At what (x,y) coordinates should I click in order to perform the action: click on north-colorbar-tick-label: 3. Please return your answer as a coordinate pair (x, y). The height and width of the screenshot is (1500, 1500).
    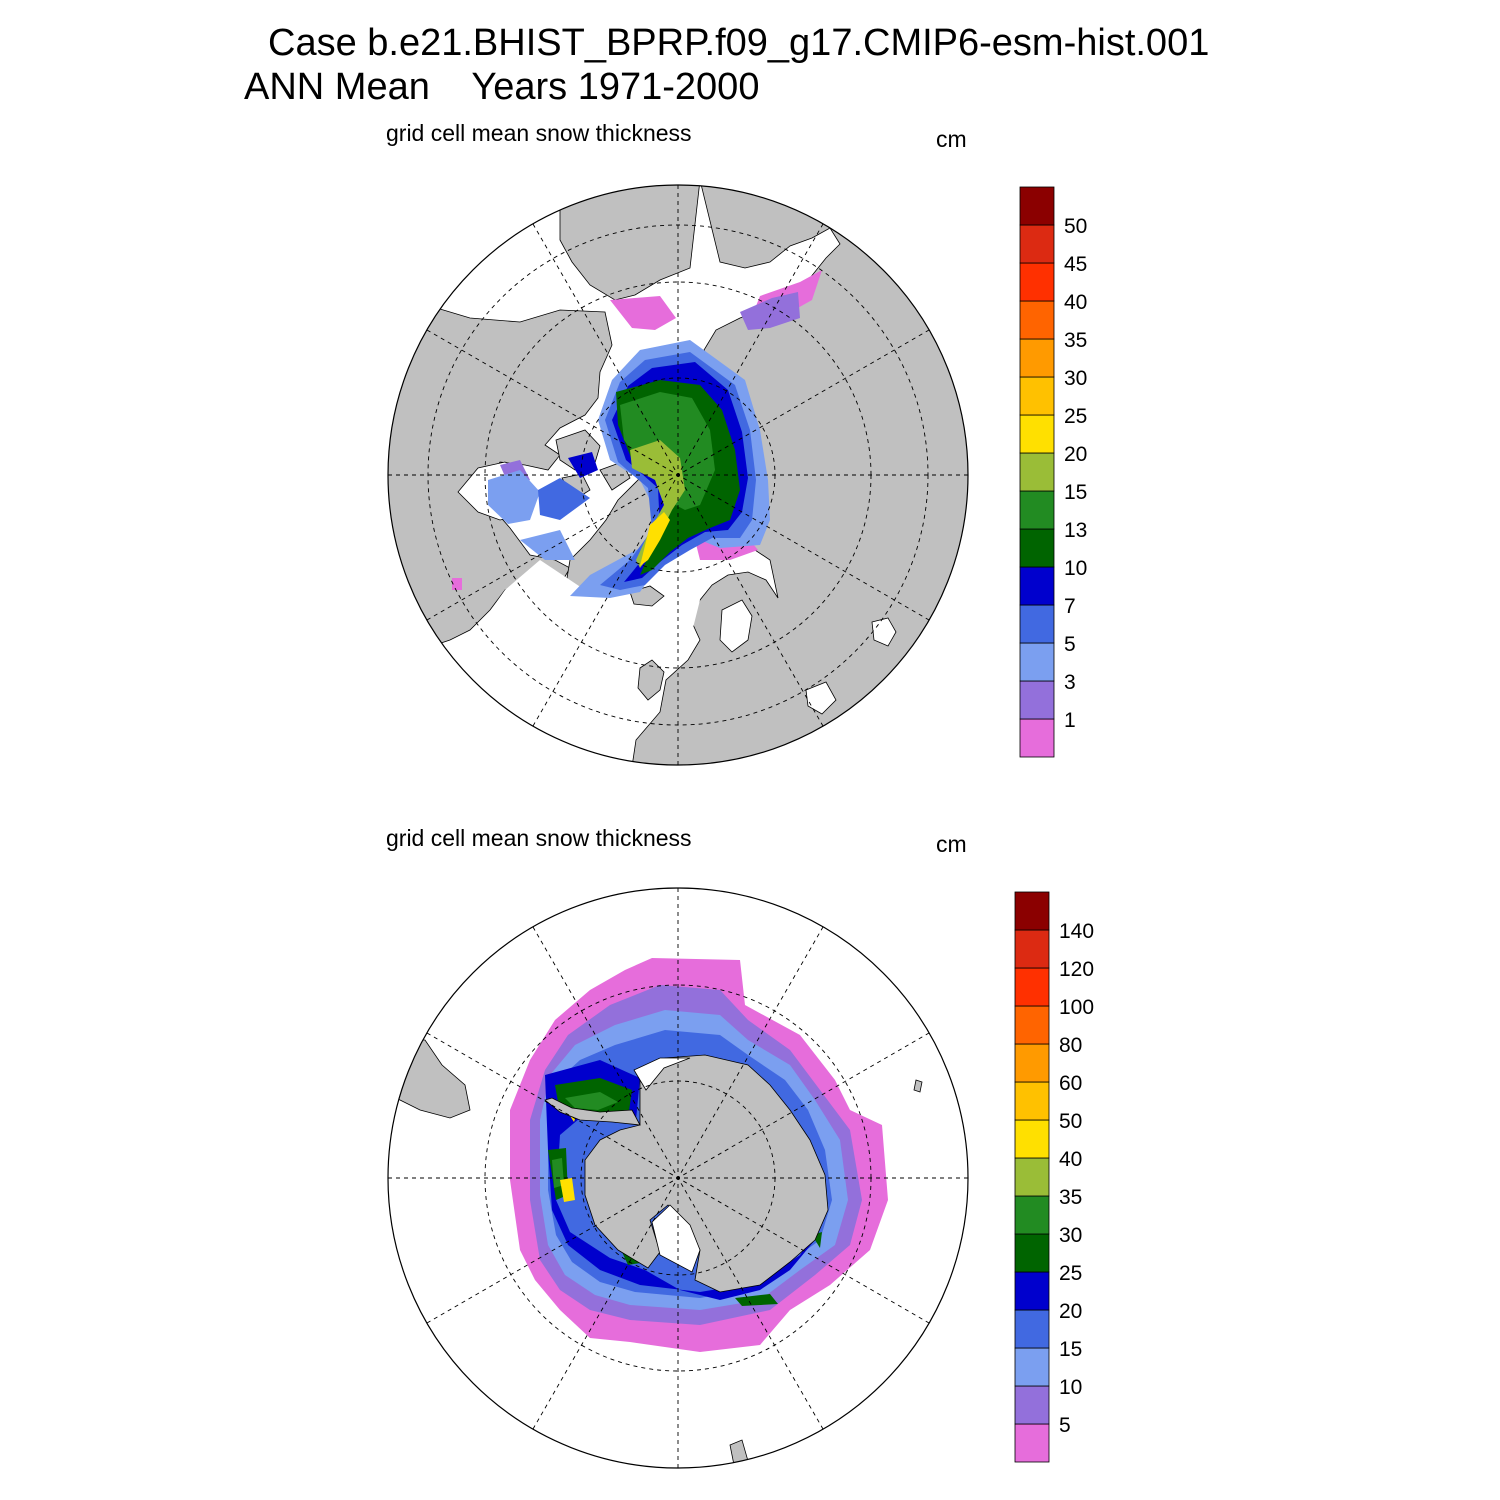
    Looking at the image, I should click on (1070, 682).